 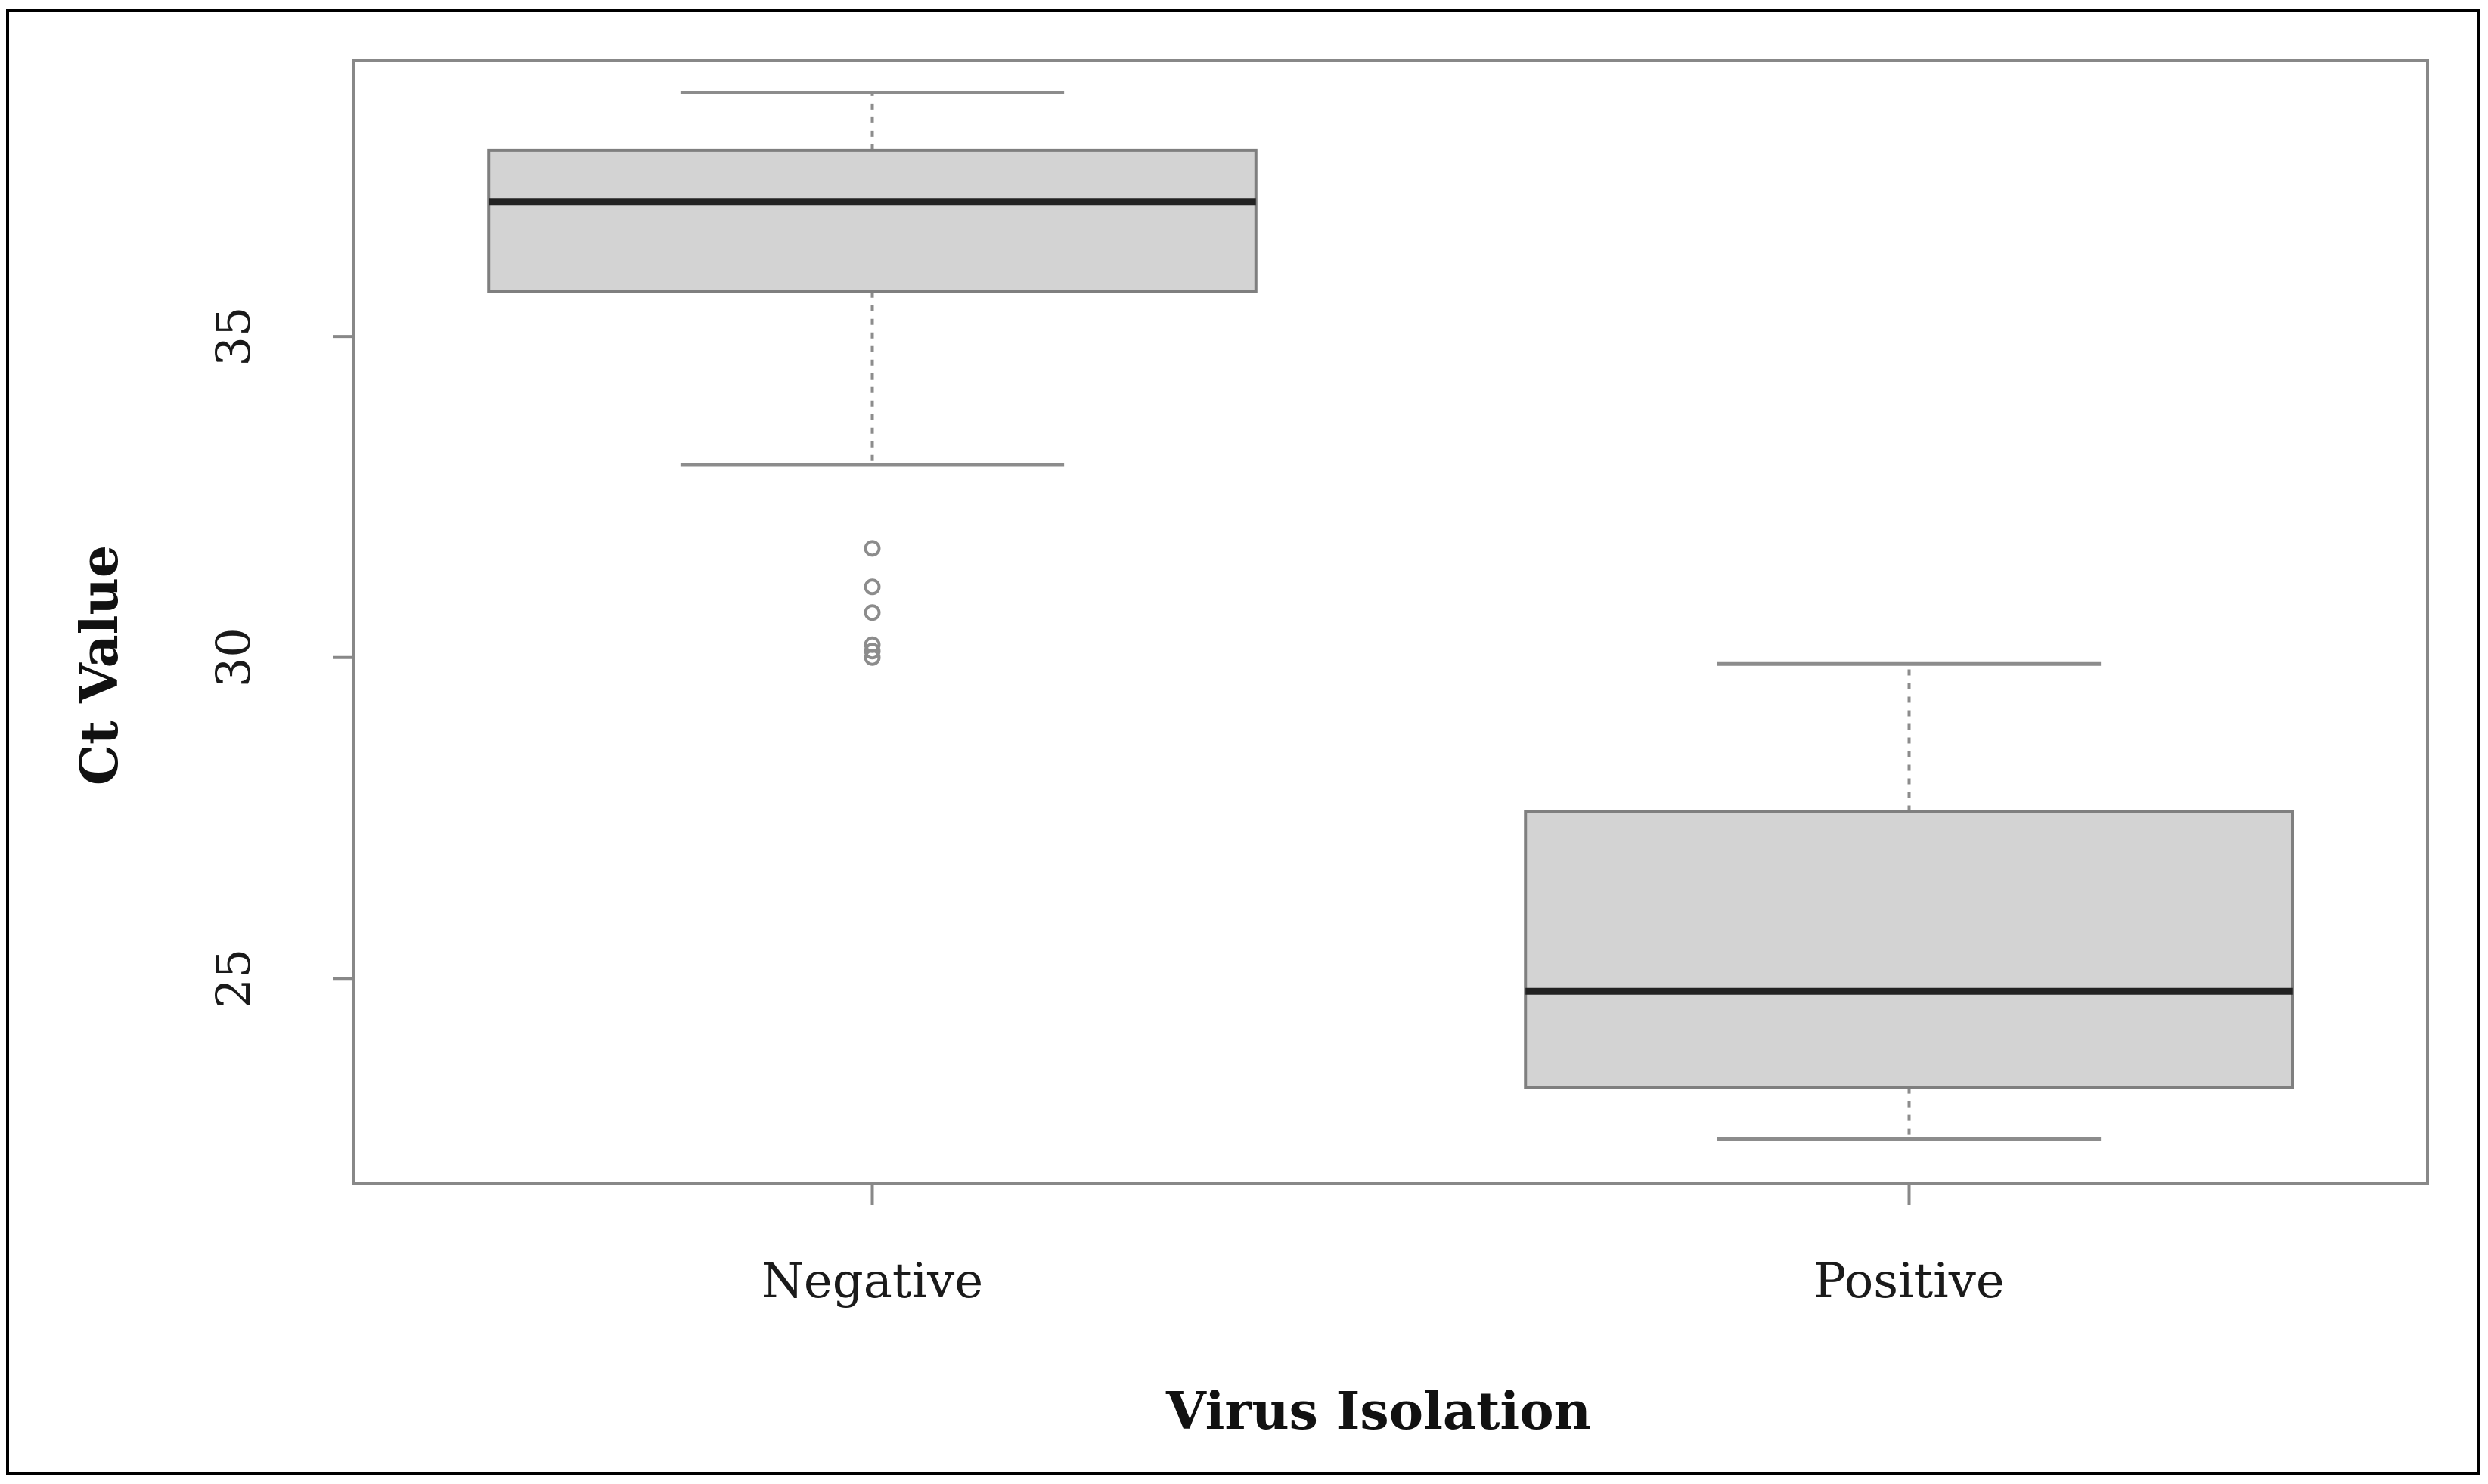 I want to click on y-tick-label-35: 35, so click(x=233, y=337).